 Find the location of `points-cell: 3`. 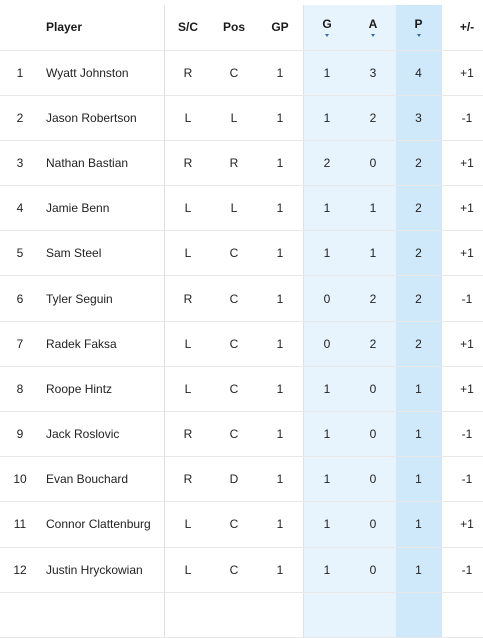

points-cell: 3 is located at coordinates (419, 117).